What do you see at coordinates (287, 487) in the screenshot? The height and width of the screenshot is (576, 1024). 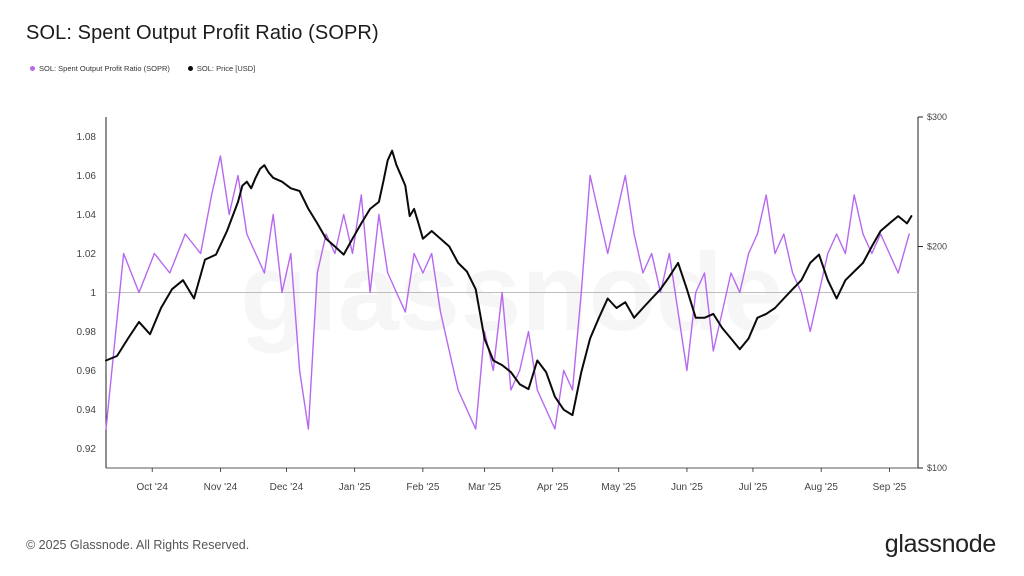 I see `x-tick-label: Dec '24` at bounding box center [287, 487].